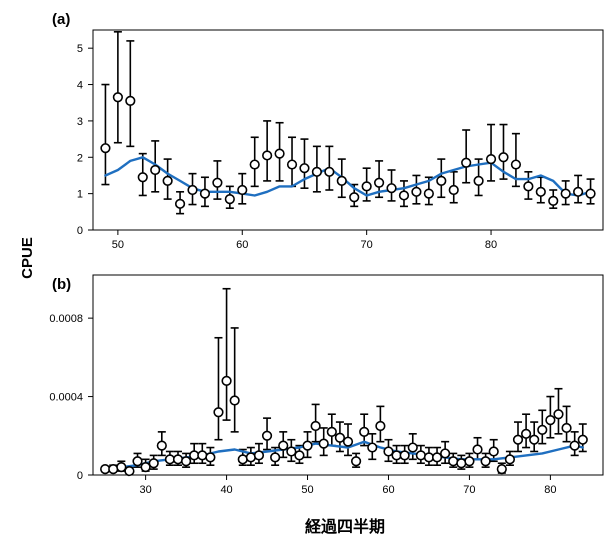 This screenshot has height=540, width=605. Describe the element at coordinates (388, 490) in the screenshot. I see `panel-b-xtick-label: 60` at that location.